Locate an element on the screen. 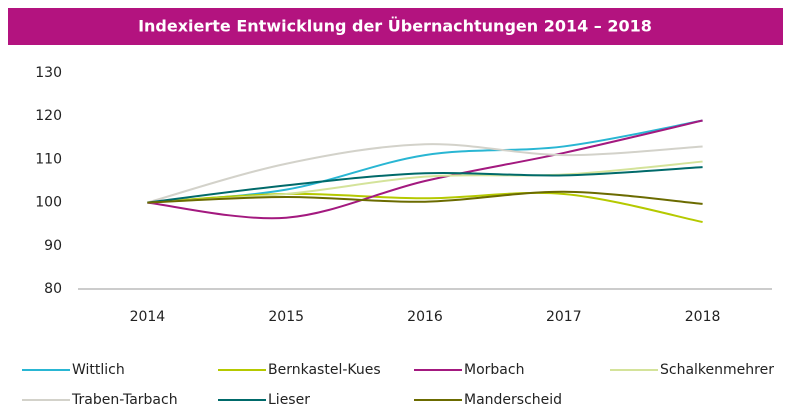  y-tick-label: 100 is located at coordinates (48, 203).